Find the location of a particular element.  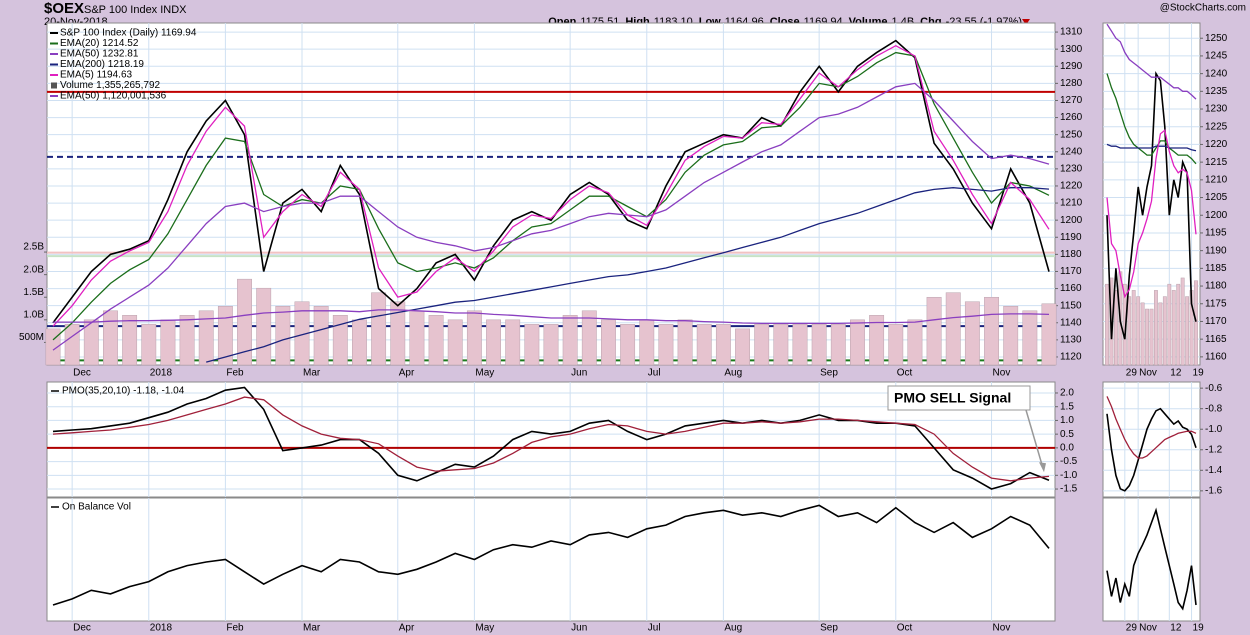

y-tick-label: 0.0 is located at coordinates (1067, 448).